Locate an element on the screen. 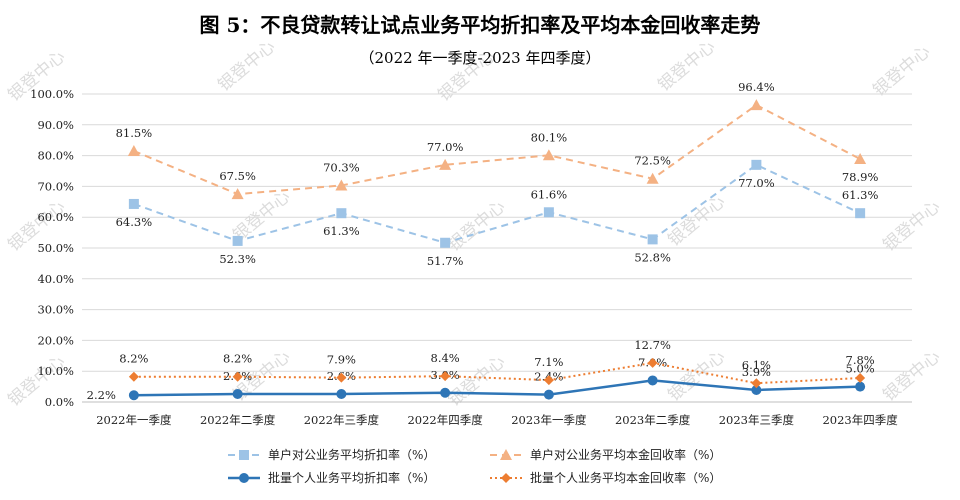 The width and height of the screenshot is (960, 500). data-label: 52.8% is located at coordinates (652, 257).